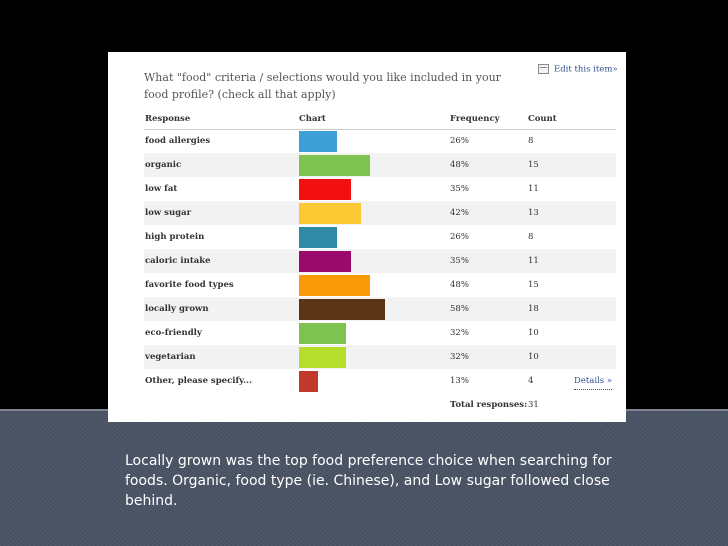 The height and width of the screenshot is (546, 728). Describe the element at coordinates (168, 119) in the screenshot. I see `header-response: Response` at that location.